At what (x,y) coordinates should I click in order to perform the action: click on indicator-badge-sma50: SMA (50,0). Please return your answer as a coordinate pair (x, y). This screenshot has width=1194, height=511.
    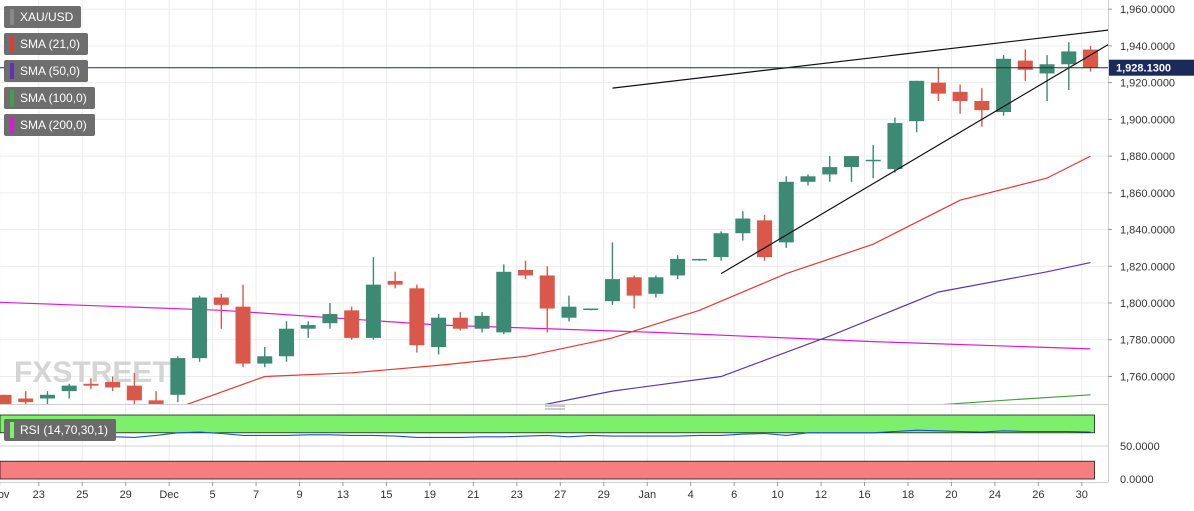
    Looking at the image, I should click on (46, 71).